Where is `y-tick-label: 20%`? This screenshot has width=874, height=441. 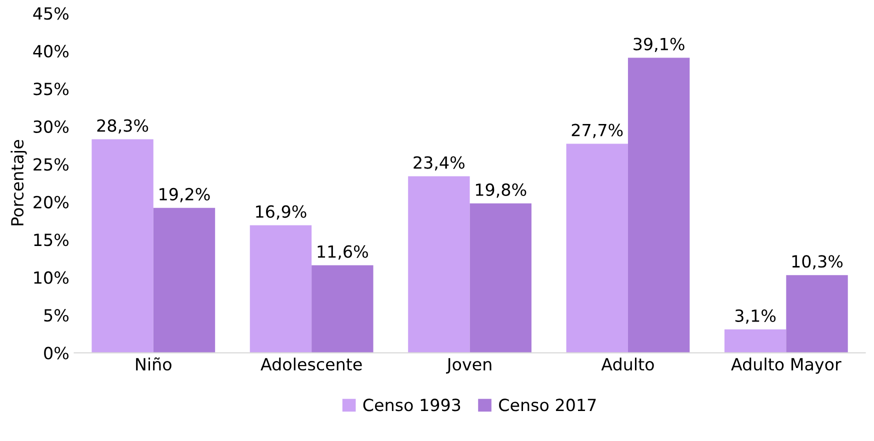 y-tick-label: 20% is located at coordinates (51, 202).